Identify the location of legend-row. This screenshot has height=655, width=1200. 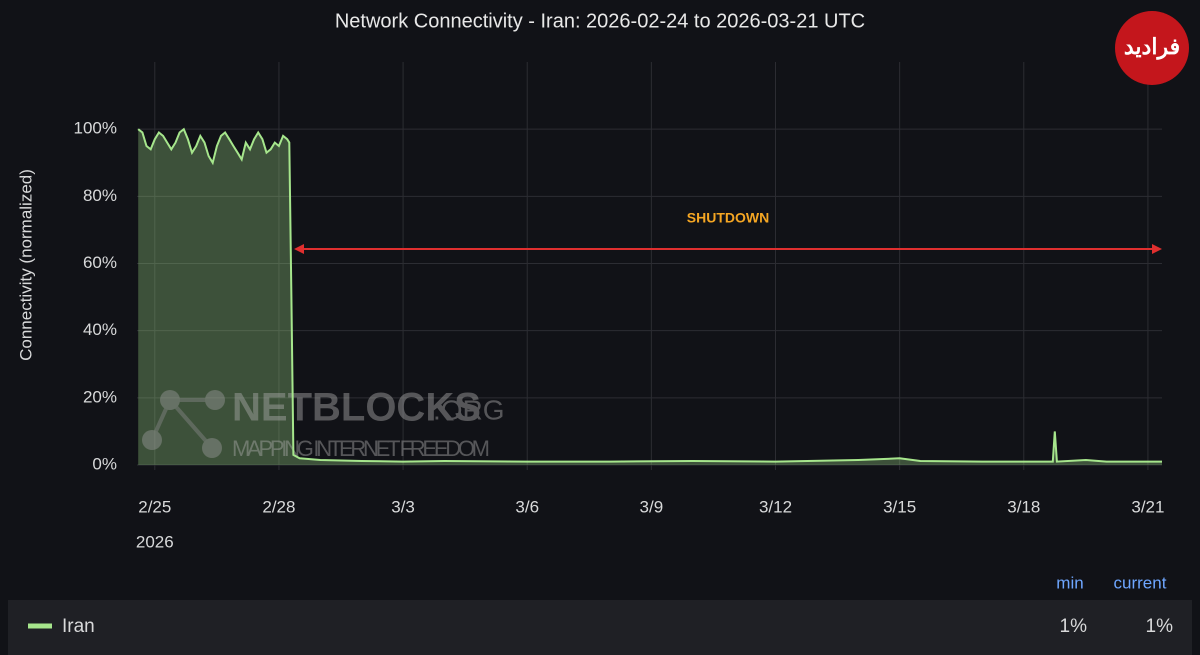
(600, 627).